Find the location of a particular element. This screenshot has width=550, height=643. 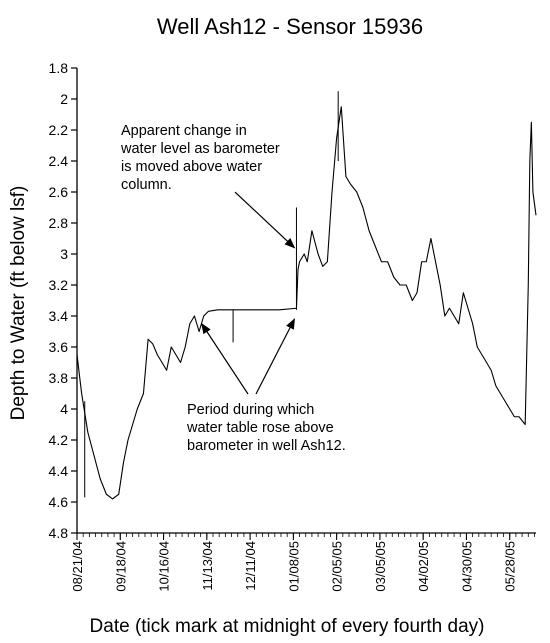

y-tick-label: 4.6 is located at coordinates (59, 502).